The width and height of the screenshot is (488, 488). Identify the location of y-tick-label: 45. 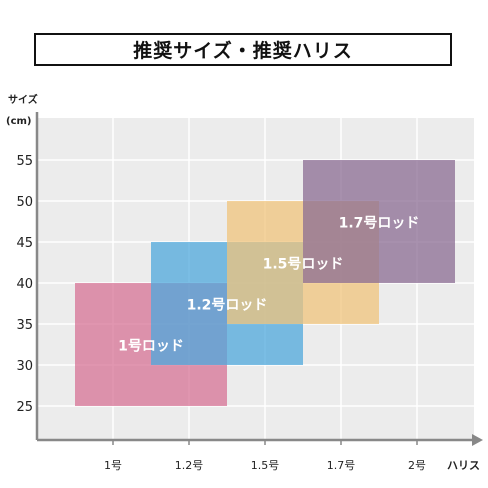
(24, 243).